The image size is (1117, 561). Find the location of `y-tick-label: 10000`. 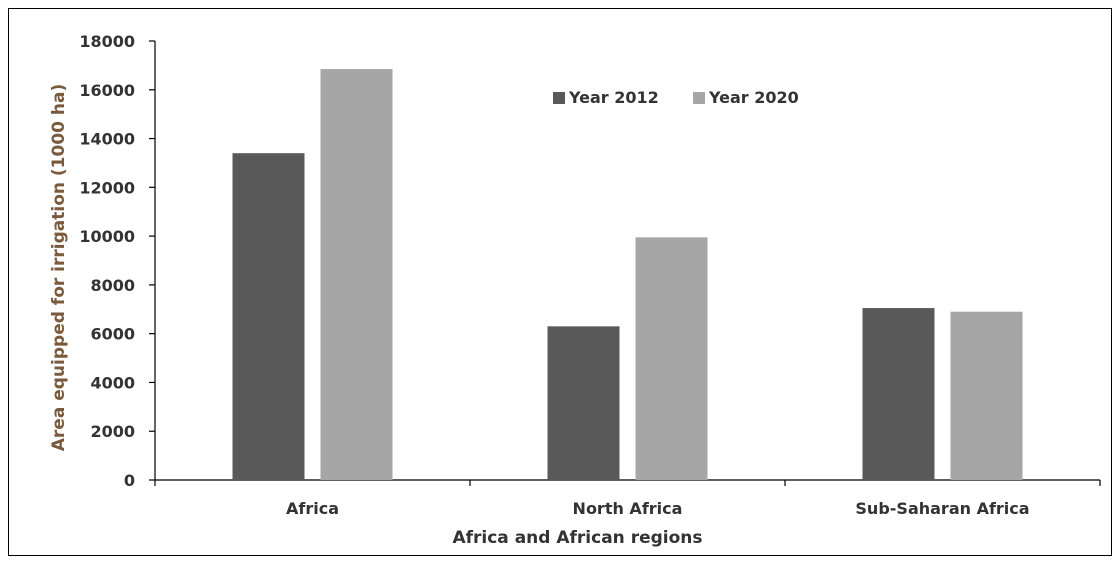

y-tick-label: 10000 is located at coordinates (107, 236).